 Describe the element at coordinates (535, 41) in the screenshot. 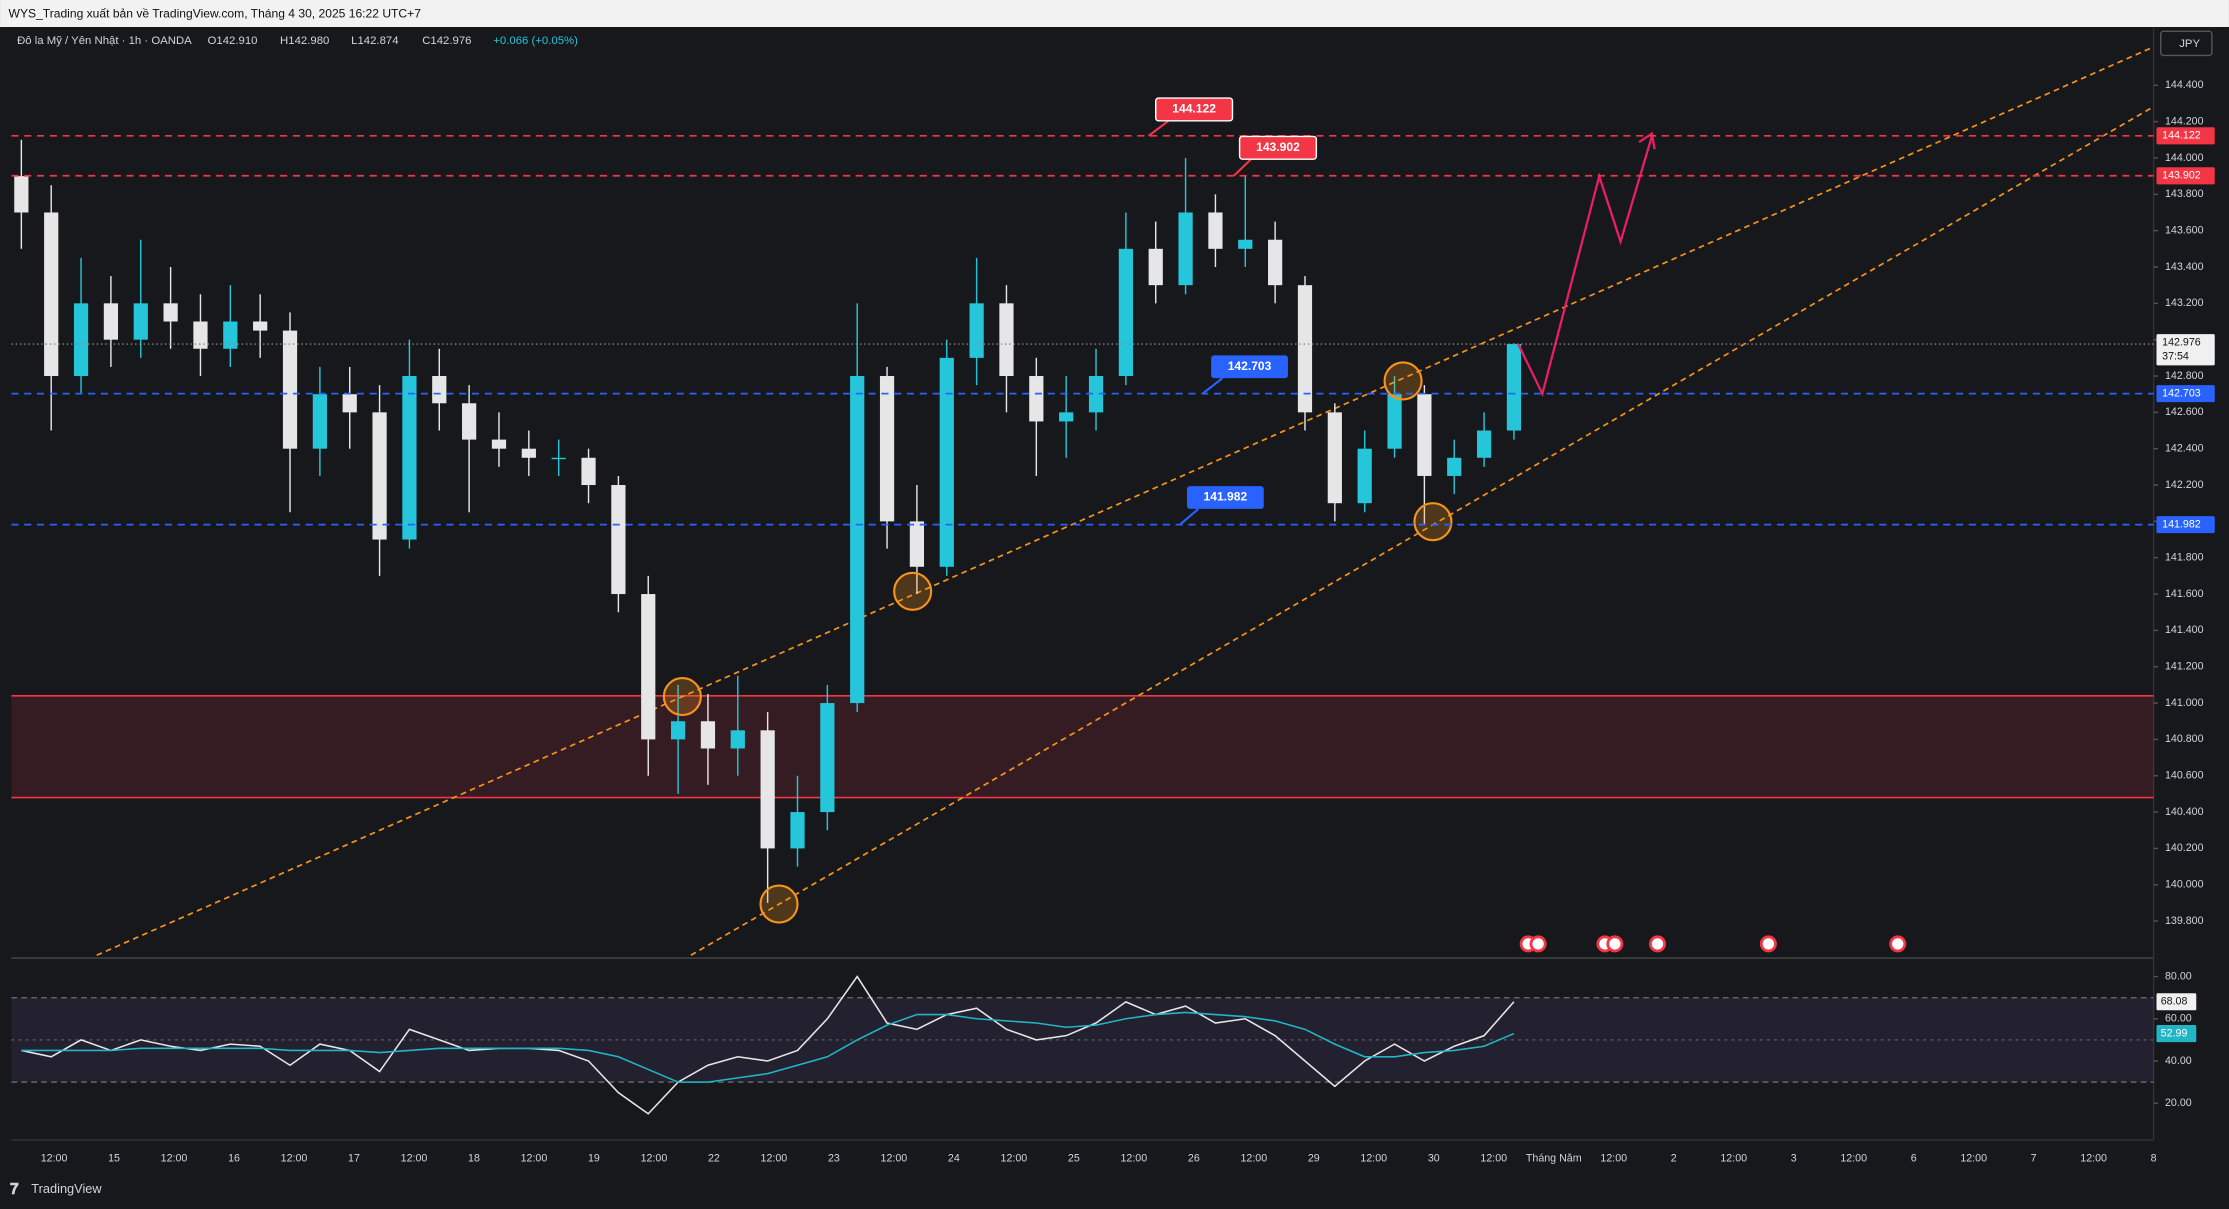

I see `ohlc-change: +0.066 (+0.05%)` at that location.